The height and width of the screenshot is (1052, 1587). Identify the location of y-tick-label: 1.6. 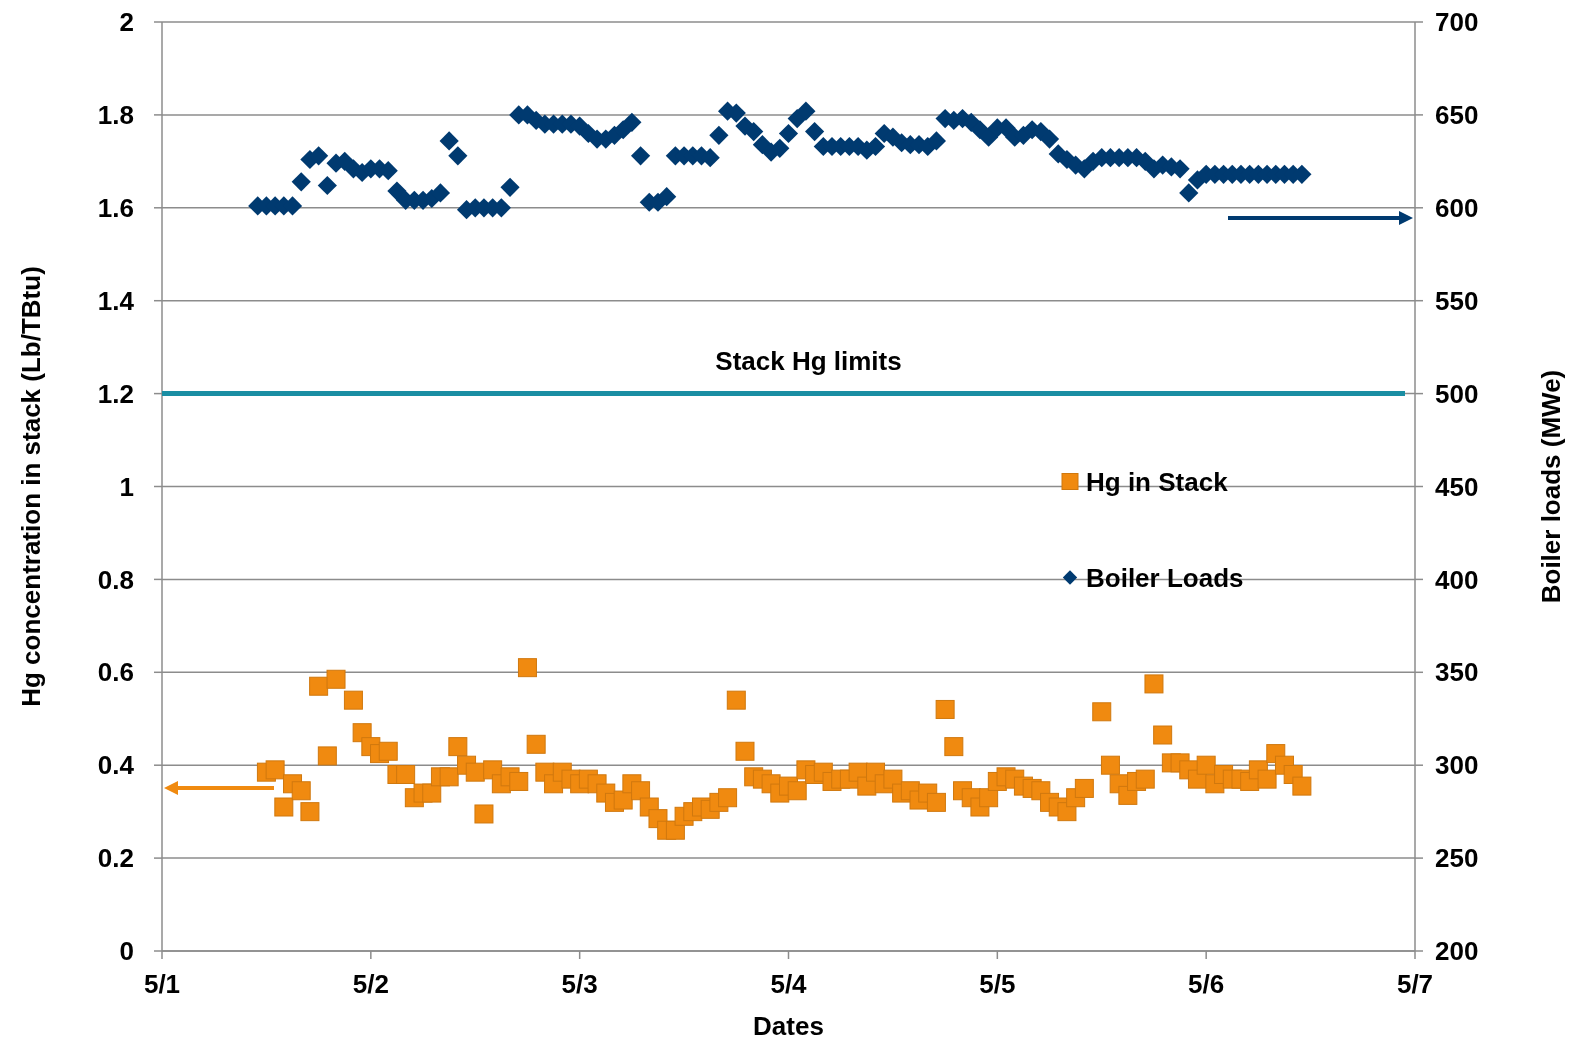
(115, 207).